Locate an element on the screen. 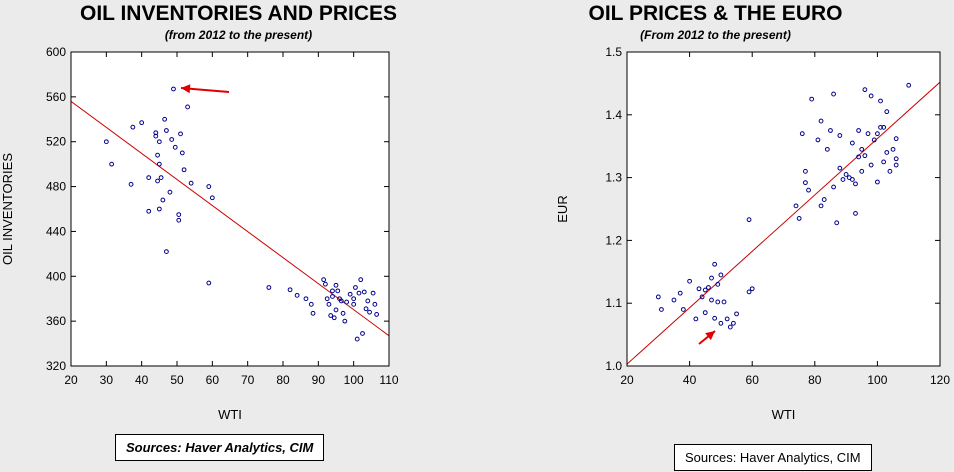 This screenshot has width=954, height=472. x-tick-label: 40 is located at coordinates (690, 380).